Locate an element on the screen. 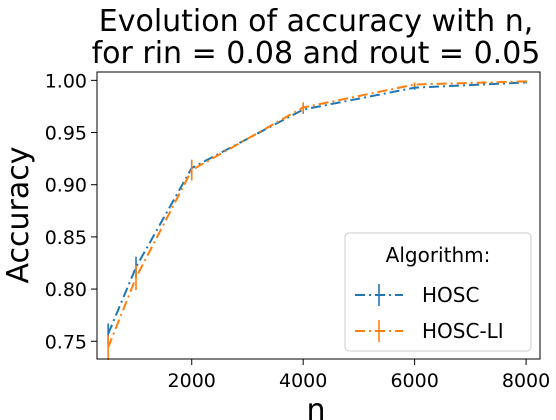  x-tick-label: 6000 is located at coordinates (414, 381).